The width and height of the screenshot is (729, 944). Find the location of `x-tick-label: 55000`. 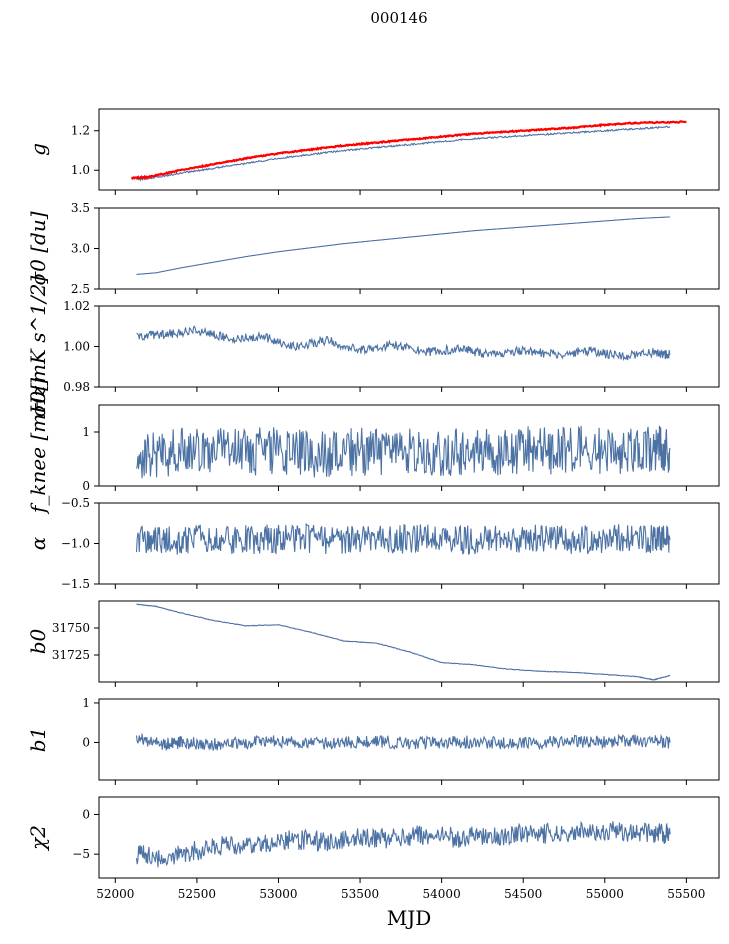

x-tick-label: 55000 is located at coordinates (605, 894).